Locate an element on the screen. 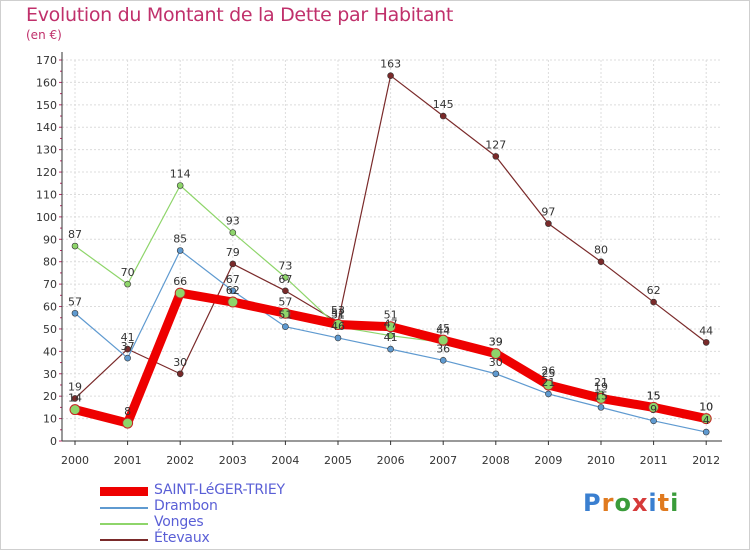 This screenshot has height=550, width=750. x-tick-label: 2012 is located at coordinates (706, 460).